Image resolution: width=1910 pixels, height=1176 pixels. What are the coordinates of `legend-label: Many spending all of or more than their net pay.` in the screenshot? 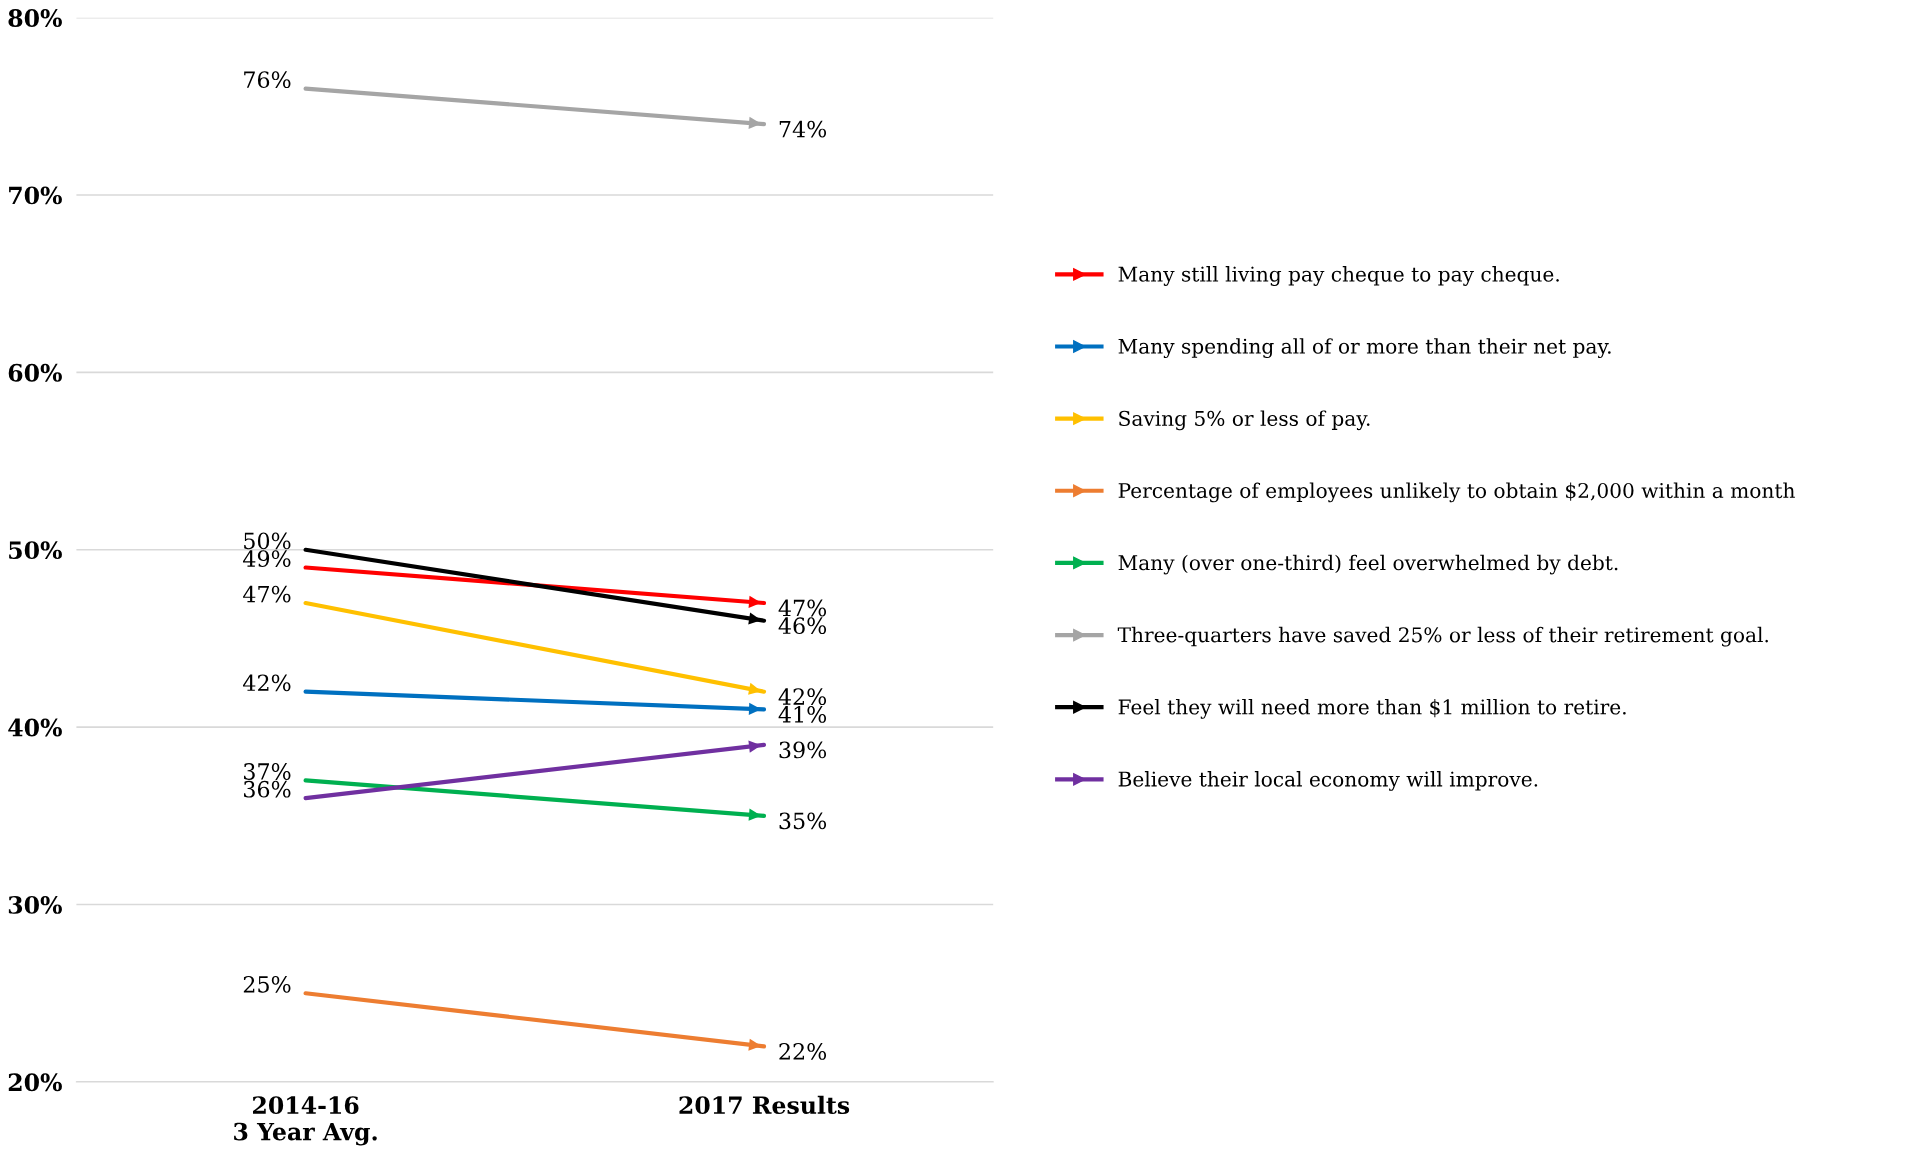 It's located at (1364, 348).